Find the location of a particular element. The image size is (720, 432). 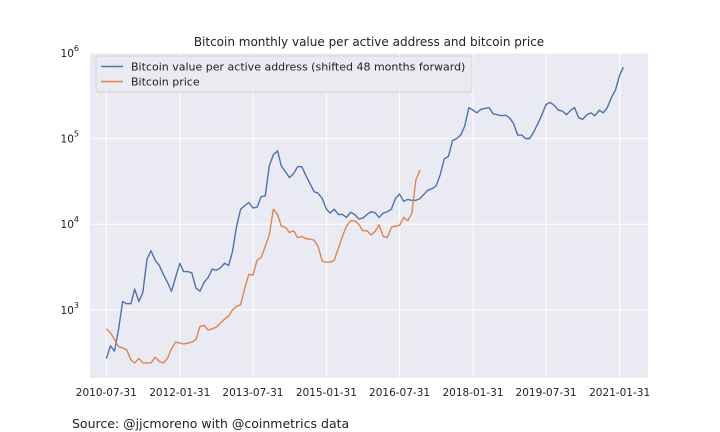

x-tick-label: 2010-07-31 is located at coordinates (106, 393).